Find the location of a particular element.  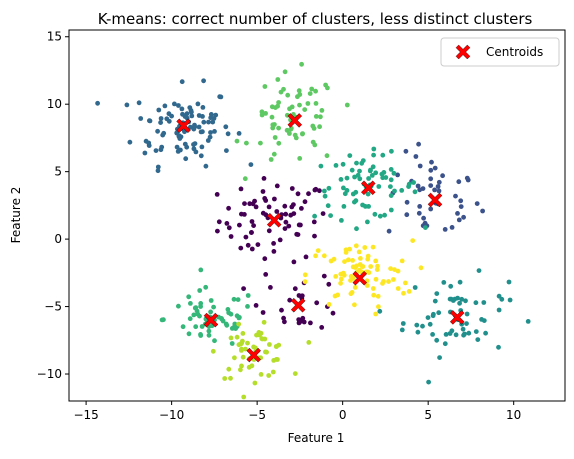

x-tick-label: −10 is located at coordinates (171, 415).